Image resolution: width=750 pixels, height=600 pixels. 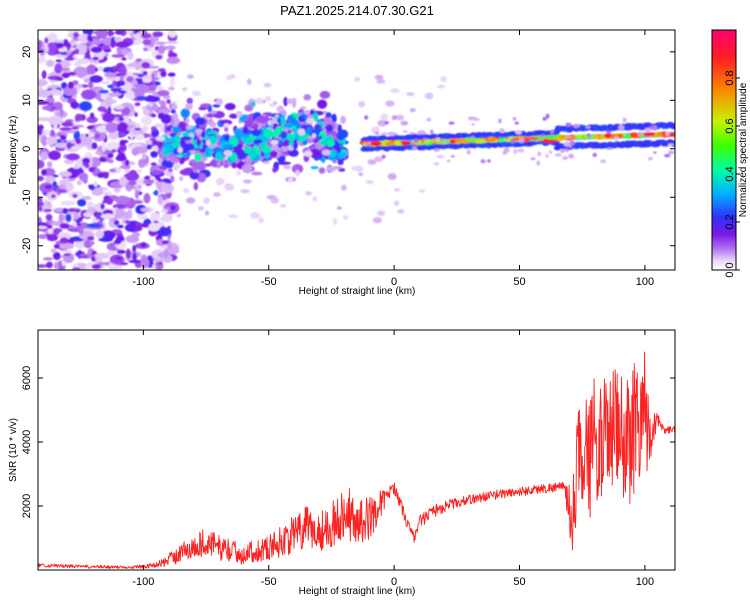 I want to click on tone-core, so click(x=650, y=134).